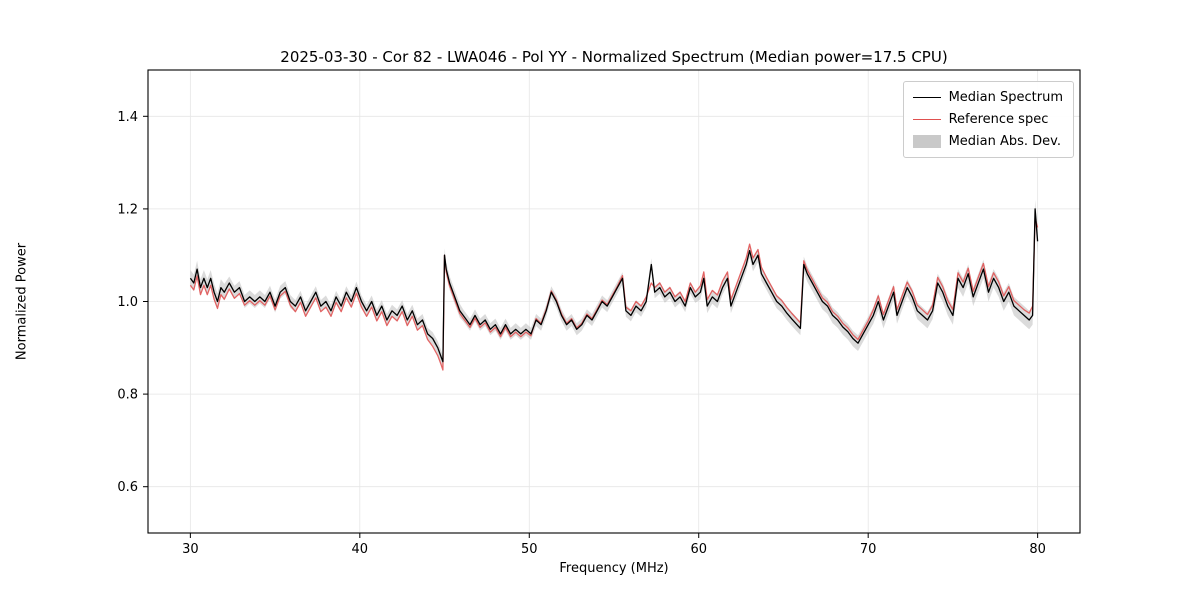 This screenshot has height=600, width=1200. I want to click on legend-label: Median Abs. Dev., so click(1005, 141).